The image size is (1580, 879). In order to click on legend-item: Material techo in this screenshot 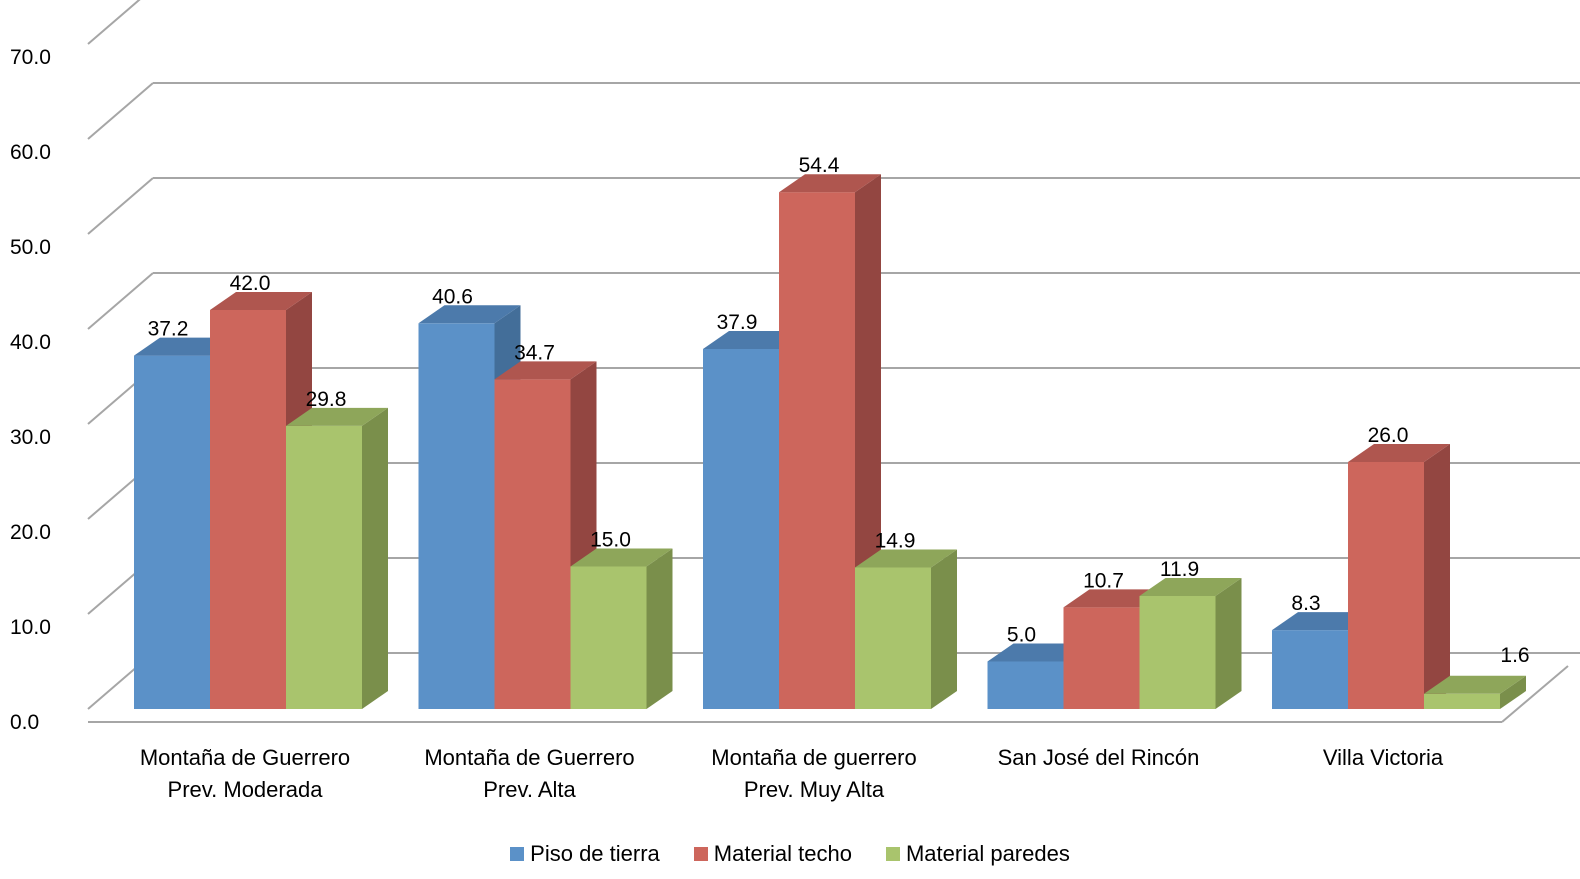, I will do `click(772, 854)`.